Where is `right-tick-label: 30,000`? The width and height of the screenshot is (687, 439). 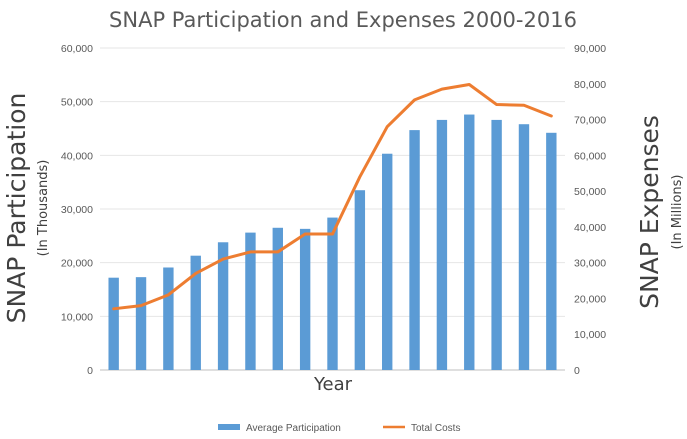
right-tick-label: 30,000 is located at coordinates (590, 264).